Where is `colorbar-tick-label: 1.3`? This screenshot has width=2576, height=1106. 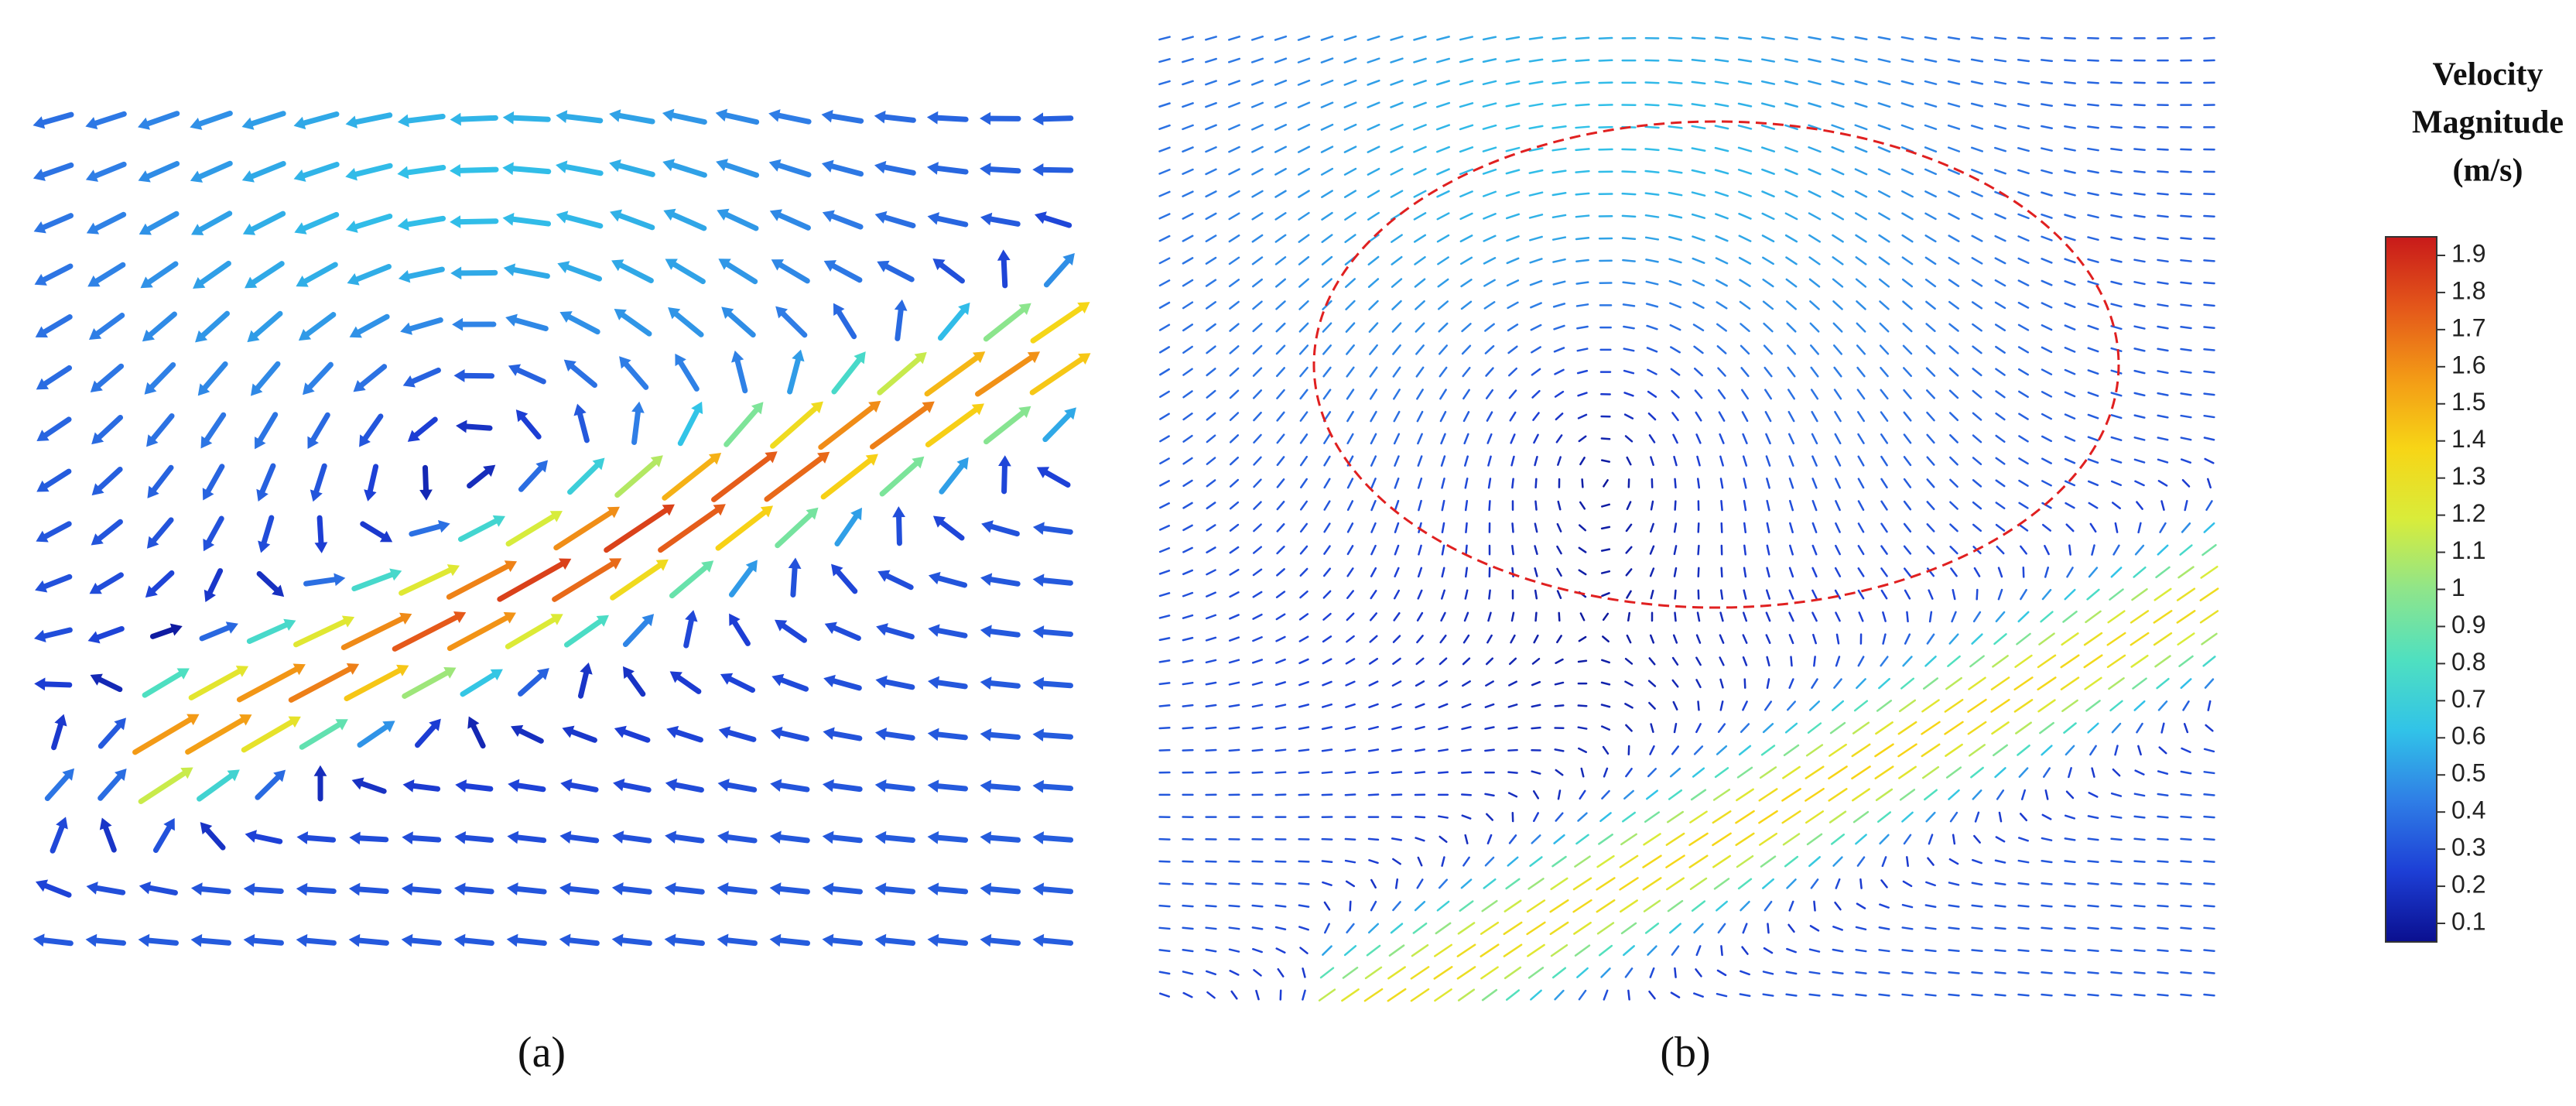 colorbar-tick-label: 1.3 is located at coordinates (2468, 476).